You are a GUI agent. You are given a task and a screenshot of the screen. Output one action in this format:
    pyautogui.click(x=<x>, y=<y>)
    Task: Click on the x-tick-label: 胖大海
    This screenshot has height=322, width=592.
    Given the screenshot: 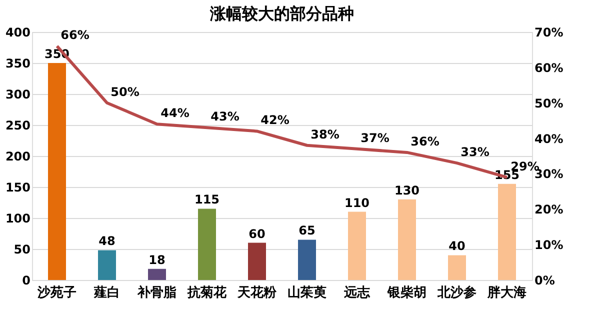 What is the action you would take?
    pyautogui.click(x=506, y=293)
    